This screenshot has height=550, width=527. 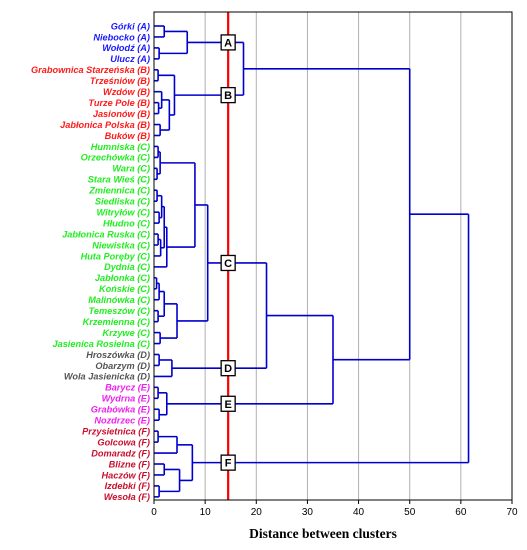 I want to click on cluster-marker-label: E, so click(x=227, y=405).